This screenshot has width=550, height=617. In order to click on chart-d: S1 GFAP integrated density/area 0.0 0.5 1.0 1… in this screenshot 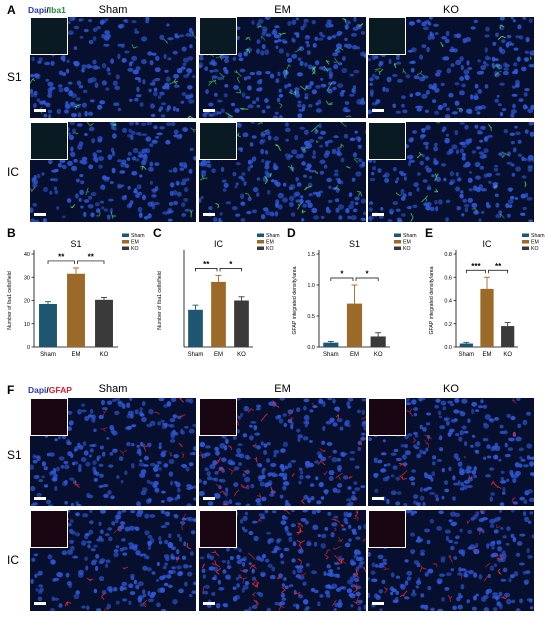, I will do `click(354, 295)`.